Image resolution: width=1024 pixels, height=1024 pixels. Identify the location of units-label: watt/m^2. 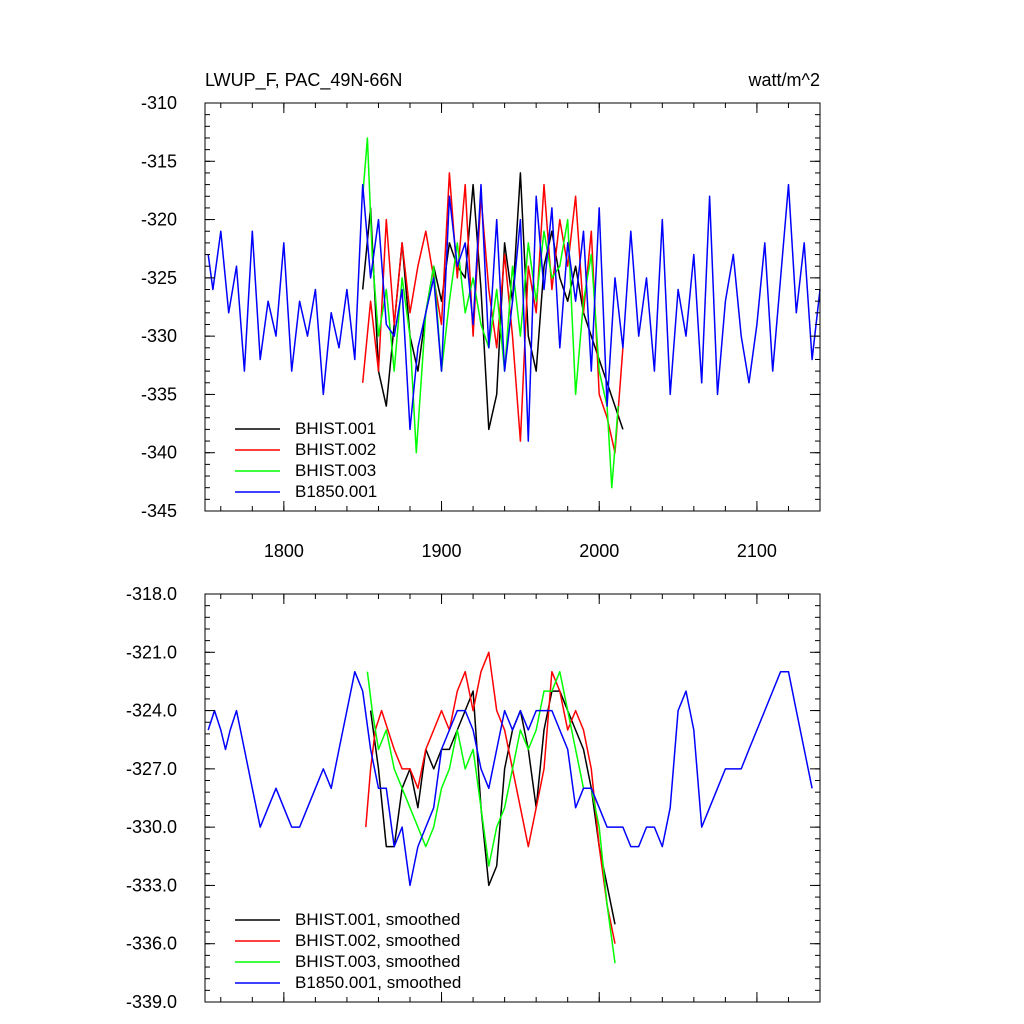
(784, 80).